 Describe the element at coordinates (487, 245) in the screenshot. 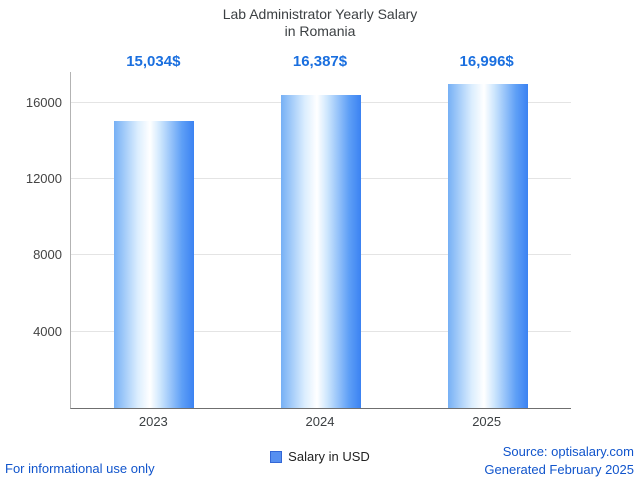

I see `bar-2025` at that location.